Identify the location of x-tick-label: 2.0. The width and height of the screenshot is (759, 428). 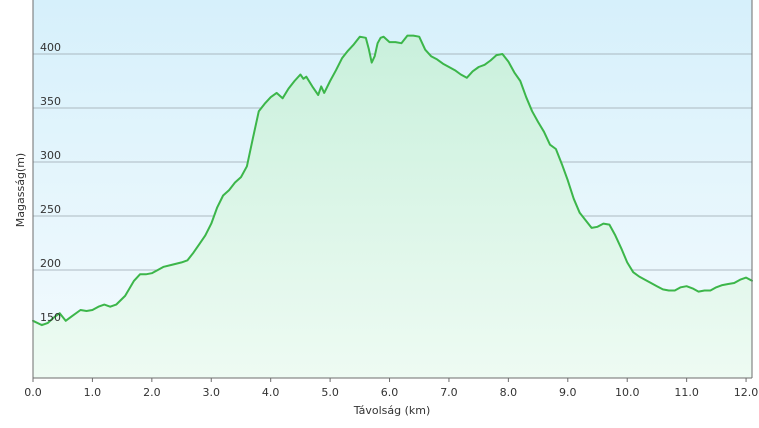
(152, 392).